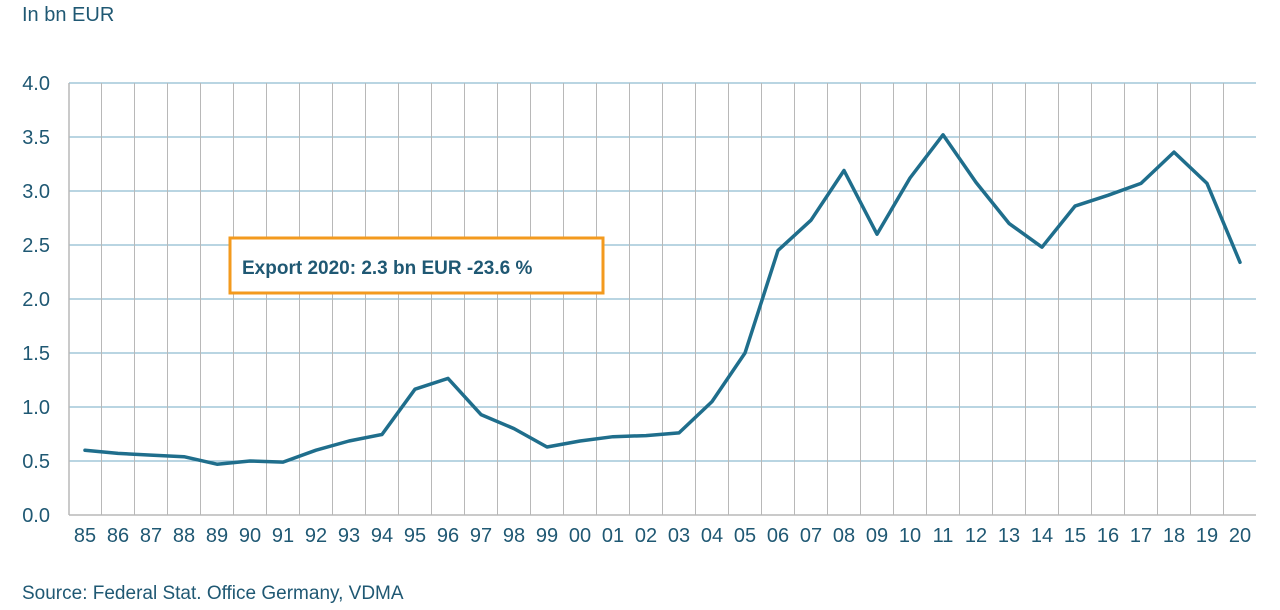 The image size is (1280, 610). I want to click on x-tick-label: 86, so click(118, 536).